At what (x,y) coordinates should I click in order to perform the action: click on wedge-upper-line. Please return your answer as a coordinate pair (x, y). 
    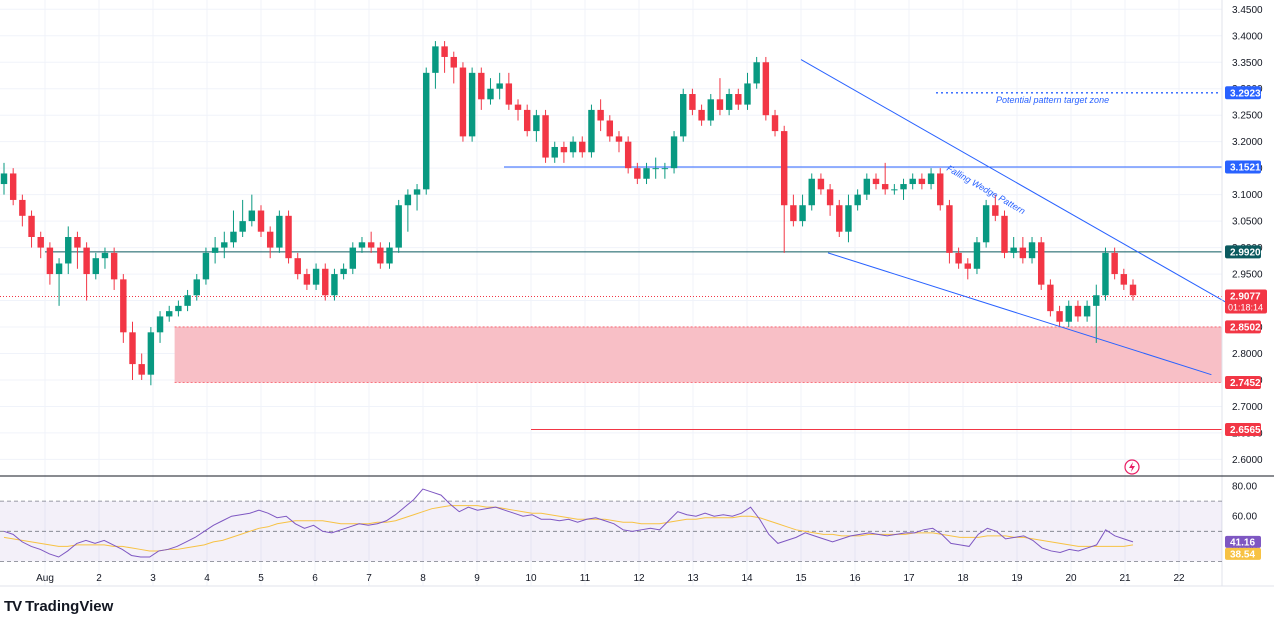
    Looking at the image, I should click on (1014, 181).